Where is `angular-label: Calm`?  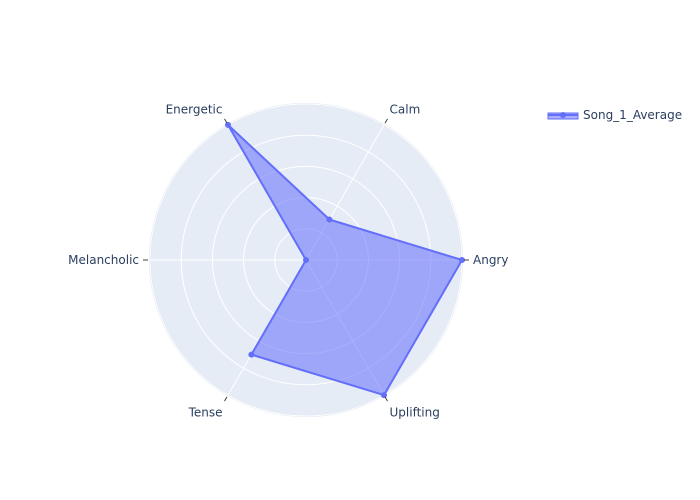 angular-label: Calm is located at coordinates (405, 109).